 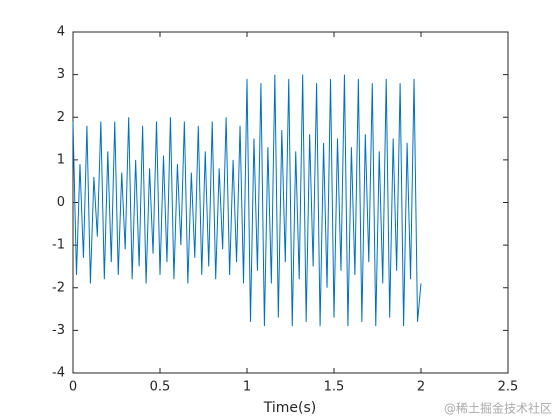 What do you see at coordinates (289, 408) in the screenshot?
I see `x-axis-label: Time(s)` at bounding box center [289, 408].